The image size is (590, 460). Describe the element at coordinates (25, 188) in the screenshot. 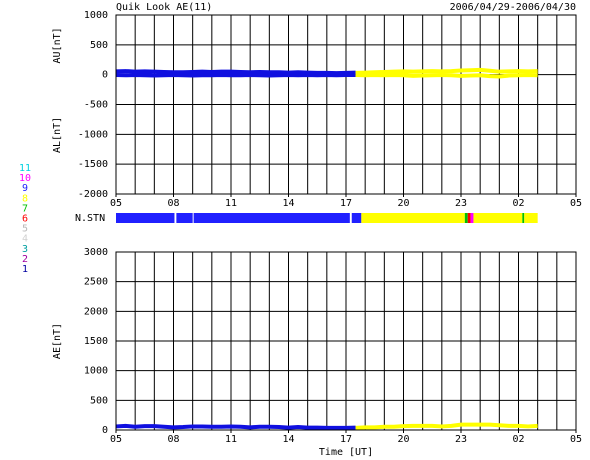

I see `station-legend-label: 9` at that location.